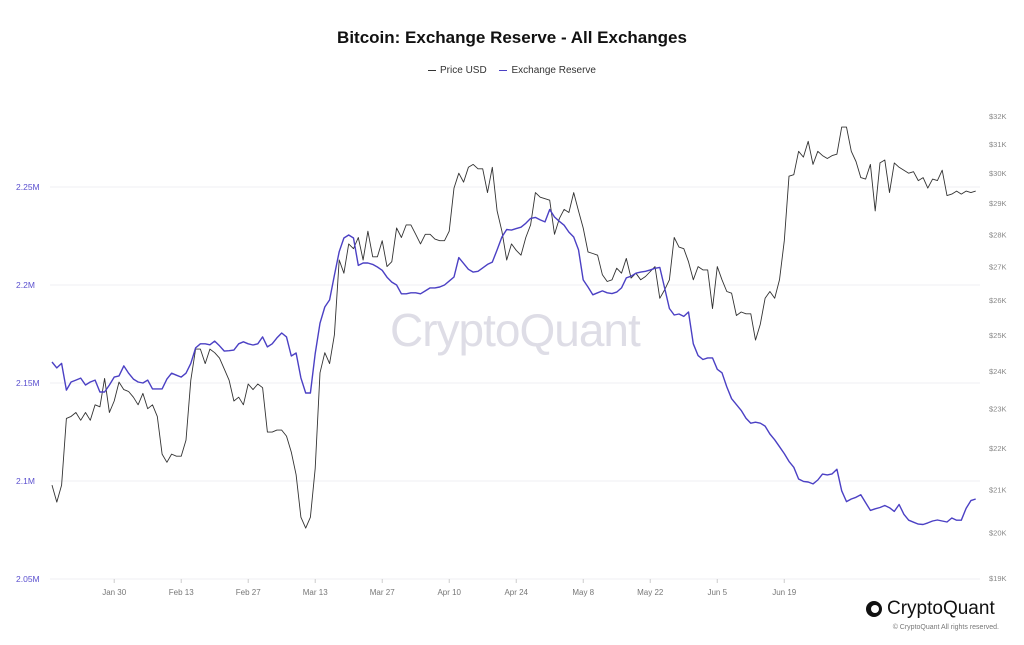 This screenshot has height=645, width=1024. Describe the element at coordinates (25, 285) in the screenshot. I see `left-axis-tick-label: 2.2M` at that location.